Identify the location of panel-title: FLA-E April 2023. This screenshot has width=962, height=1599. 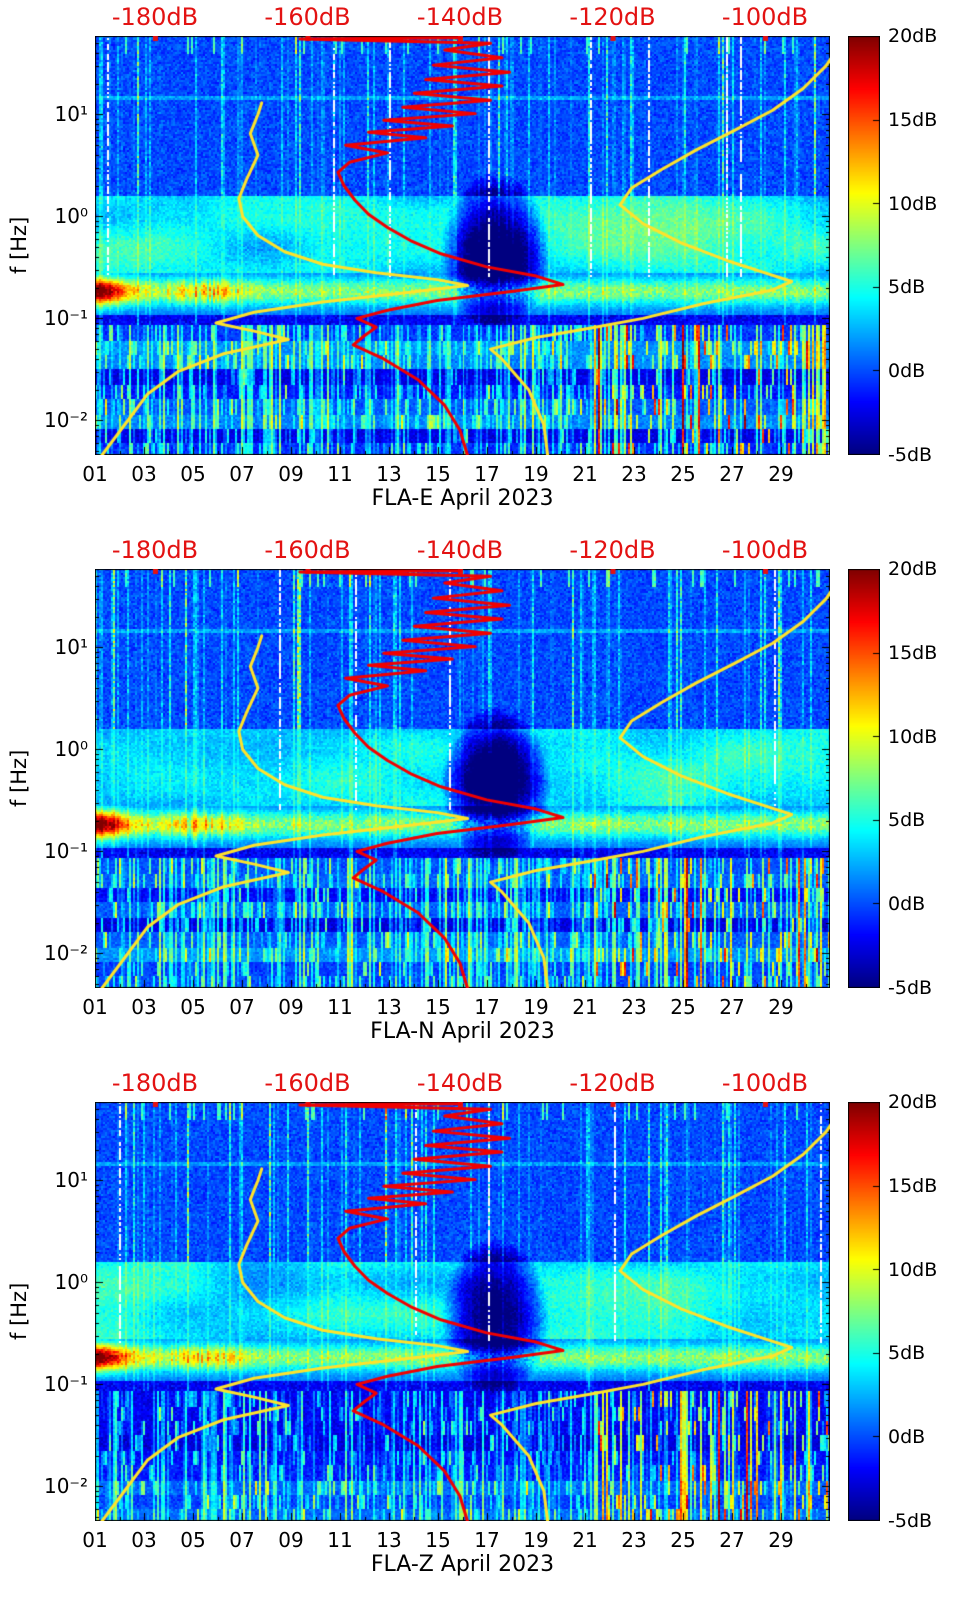
(462, 498).